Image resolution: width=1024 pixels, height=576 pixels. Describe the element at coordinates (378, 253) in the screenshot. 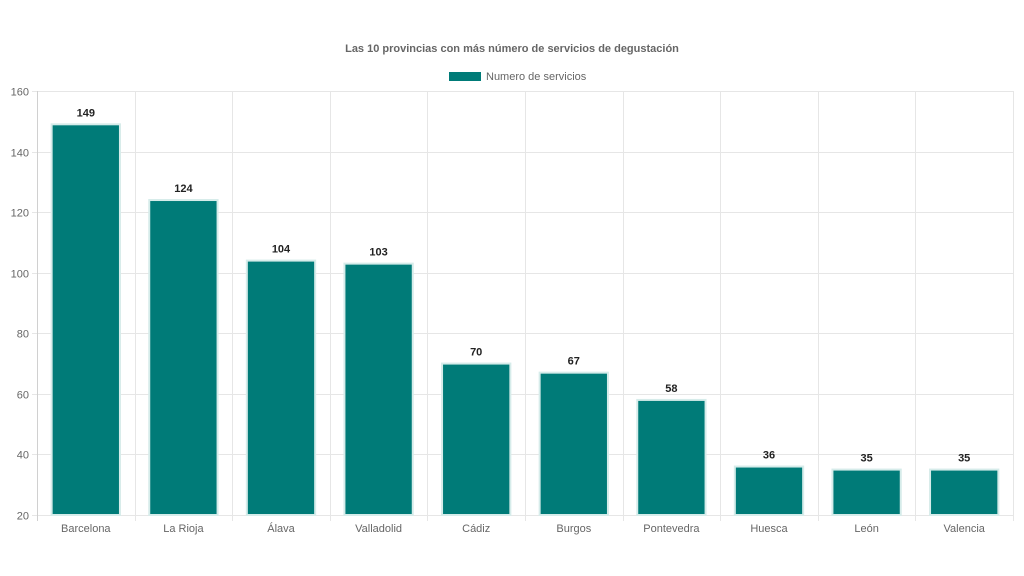

I see `data-label: 103` at that location.